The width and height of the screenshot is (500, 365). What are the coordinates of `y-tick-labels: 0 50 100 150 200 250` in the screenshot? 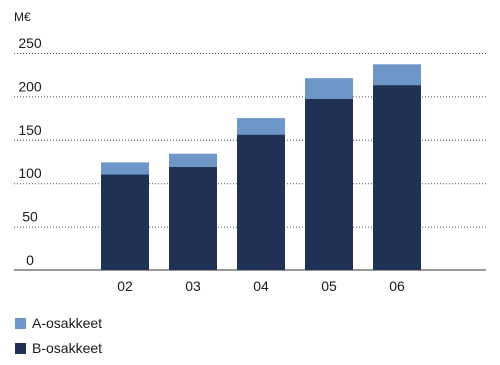 It's located at (30, 151).